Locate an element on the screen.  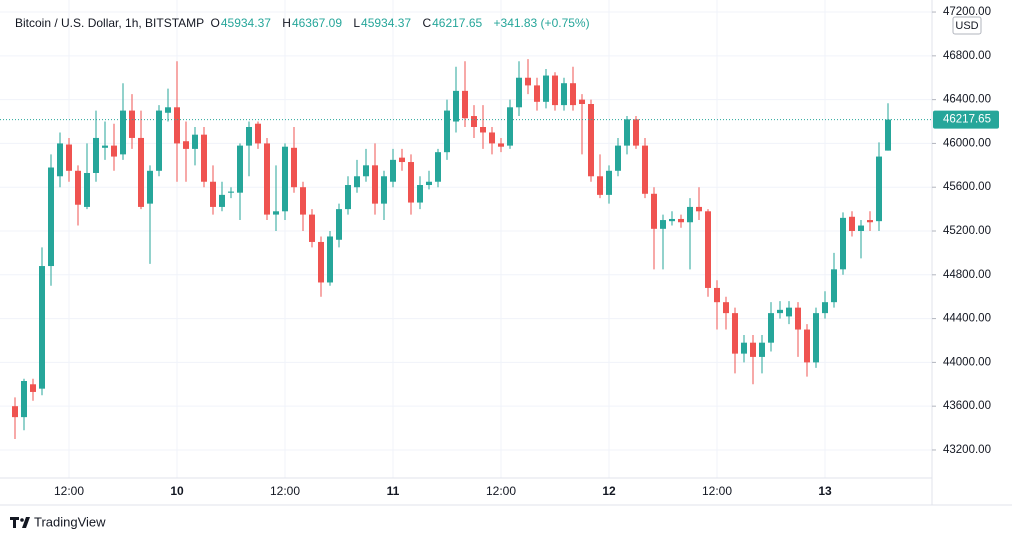
high-value: 46367.09 is located at coordinates (316, 23).